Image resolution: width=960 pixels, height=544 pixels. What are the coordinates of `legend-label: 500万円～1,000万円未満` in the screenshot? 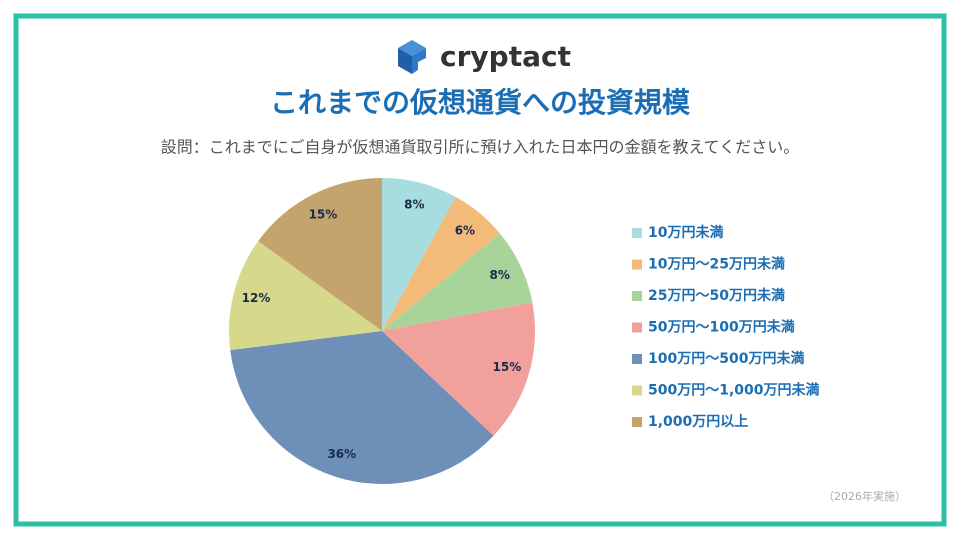 It's located at (734, 390).